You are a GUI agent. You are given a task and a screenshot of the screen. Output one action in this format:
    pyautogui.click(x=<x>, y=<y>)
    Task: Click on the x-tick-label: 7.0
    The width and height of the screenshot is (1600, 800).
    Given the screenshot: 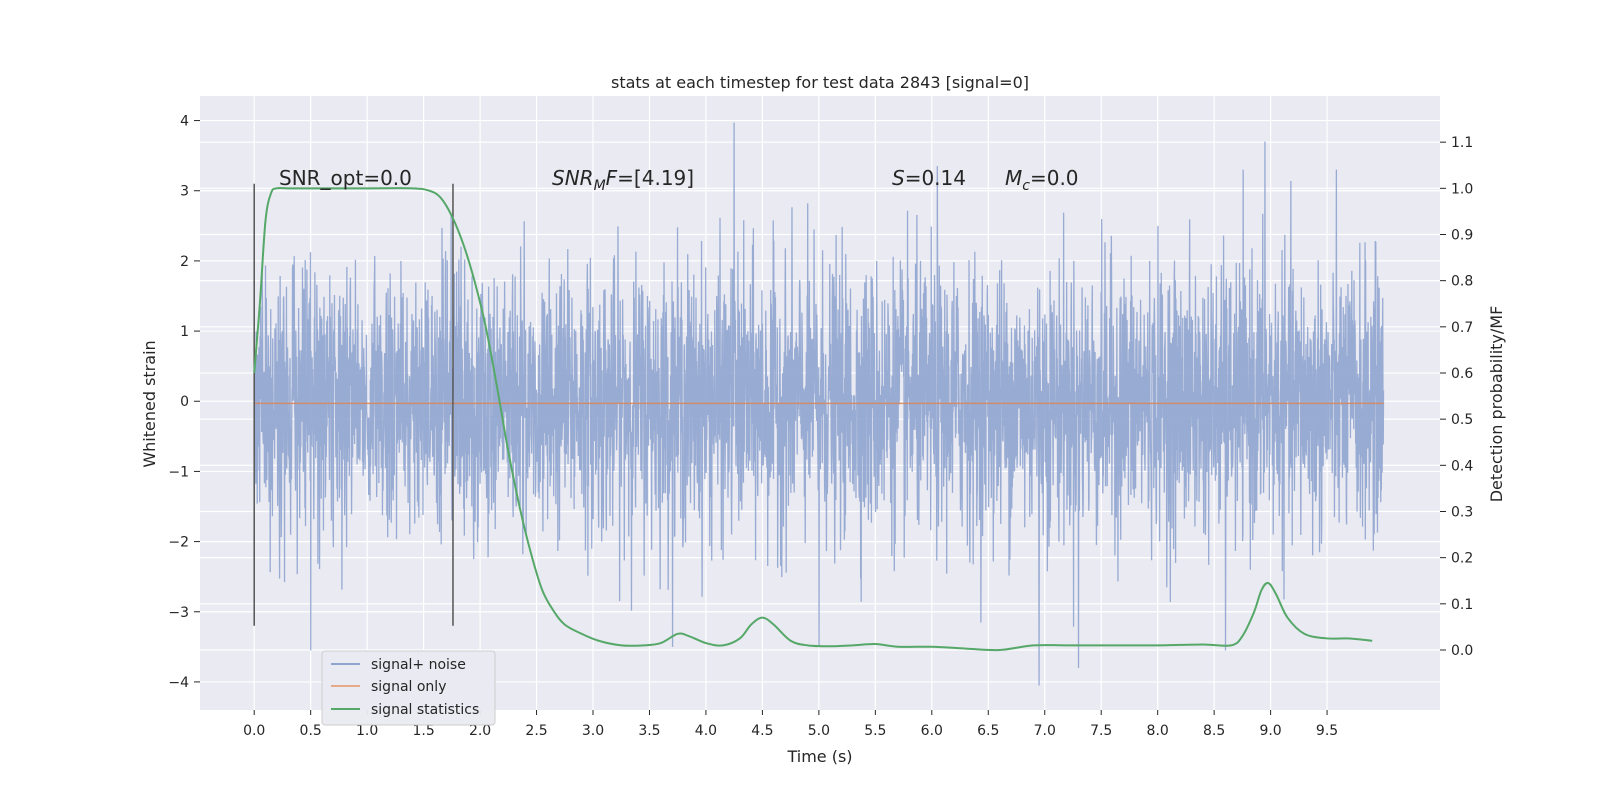 What is the action you would take?
    pyautogui.click(x=1045, y=731)
    